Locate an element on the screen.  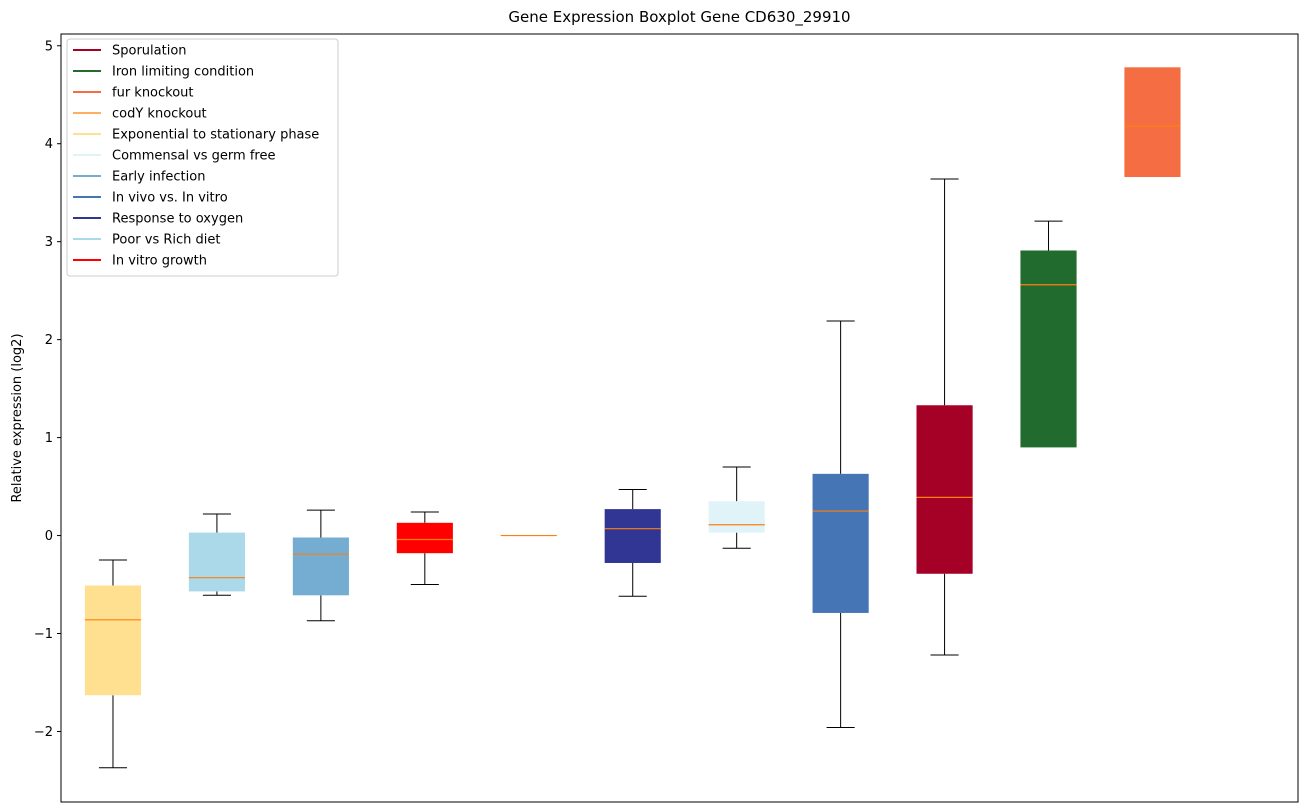
legend-label: Early infection is located at coordinates (158, 177).